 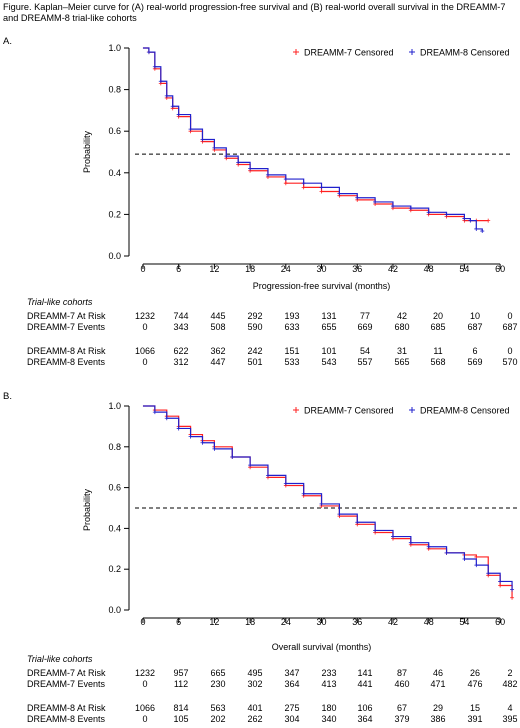 What do you see at coordinates (475, 719) in the screenshot?
I see `table-cell: 391` at bounding box center [475, 719].